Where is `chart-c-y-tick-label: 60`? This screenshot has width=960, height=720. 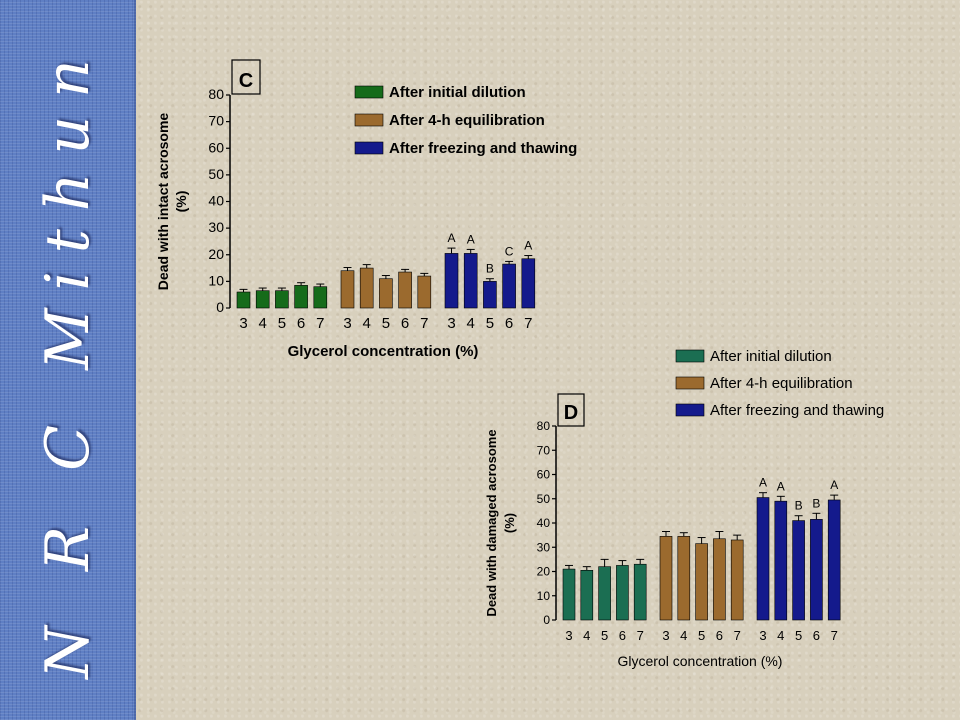
chart-c-y-tick-label: 60 is located at coordinates (216, 147).